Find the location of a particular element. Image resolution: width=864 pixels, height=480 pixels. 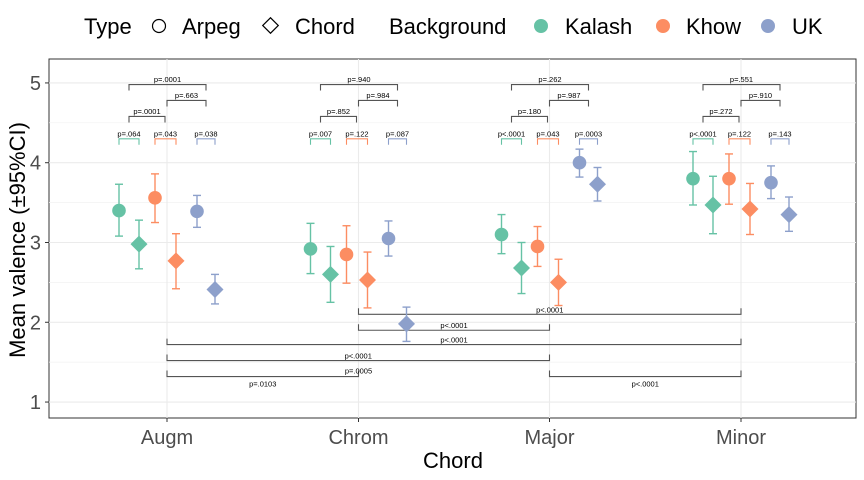

within-uk-label: p=.0003 is located at coordinates (588, 133).